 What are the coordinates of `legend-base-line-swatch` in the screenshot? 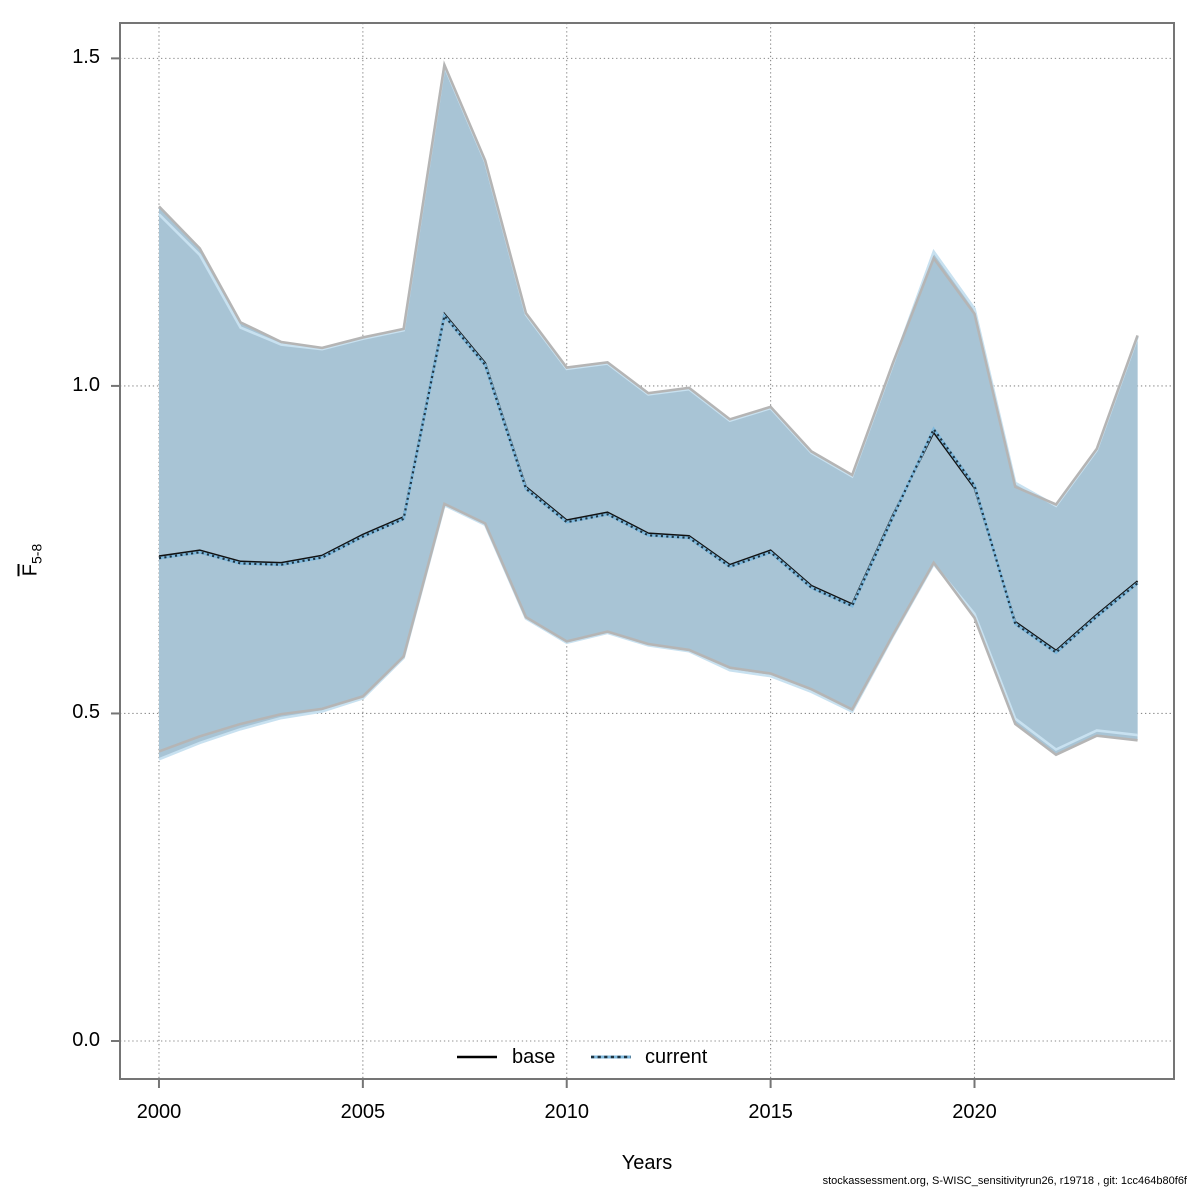 It's located at (477, 1057).